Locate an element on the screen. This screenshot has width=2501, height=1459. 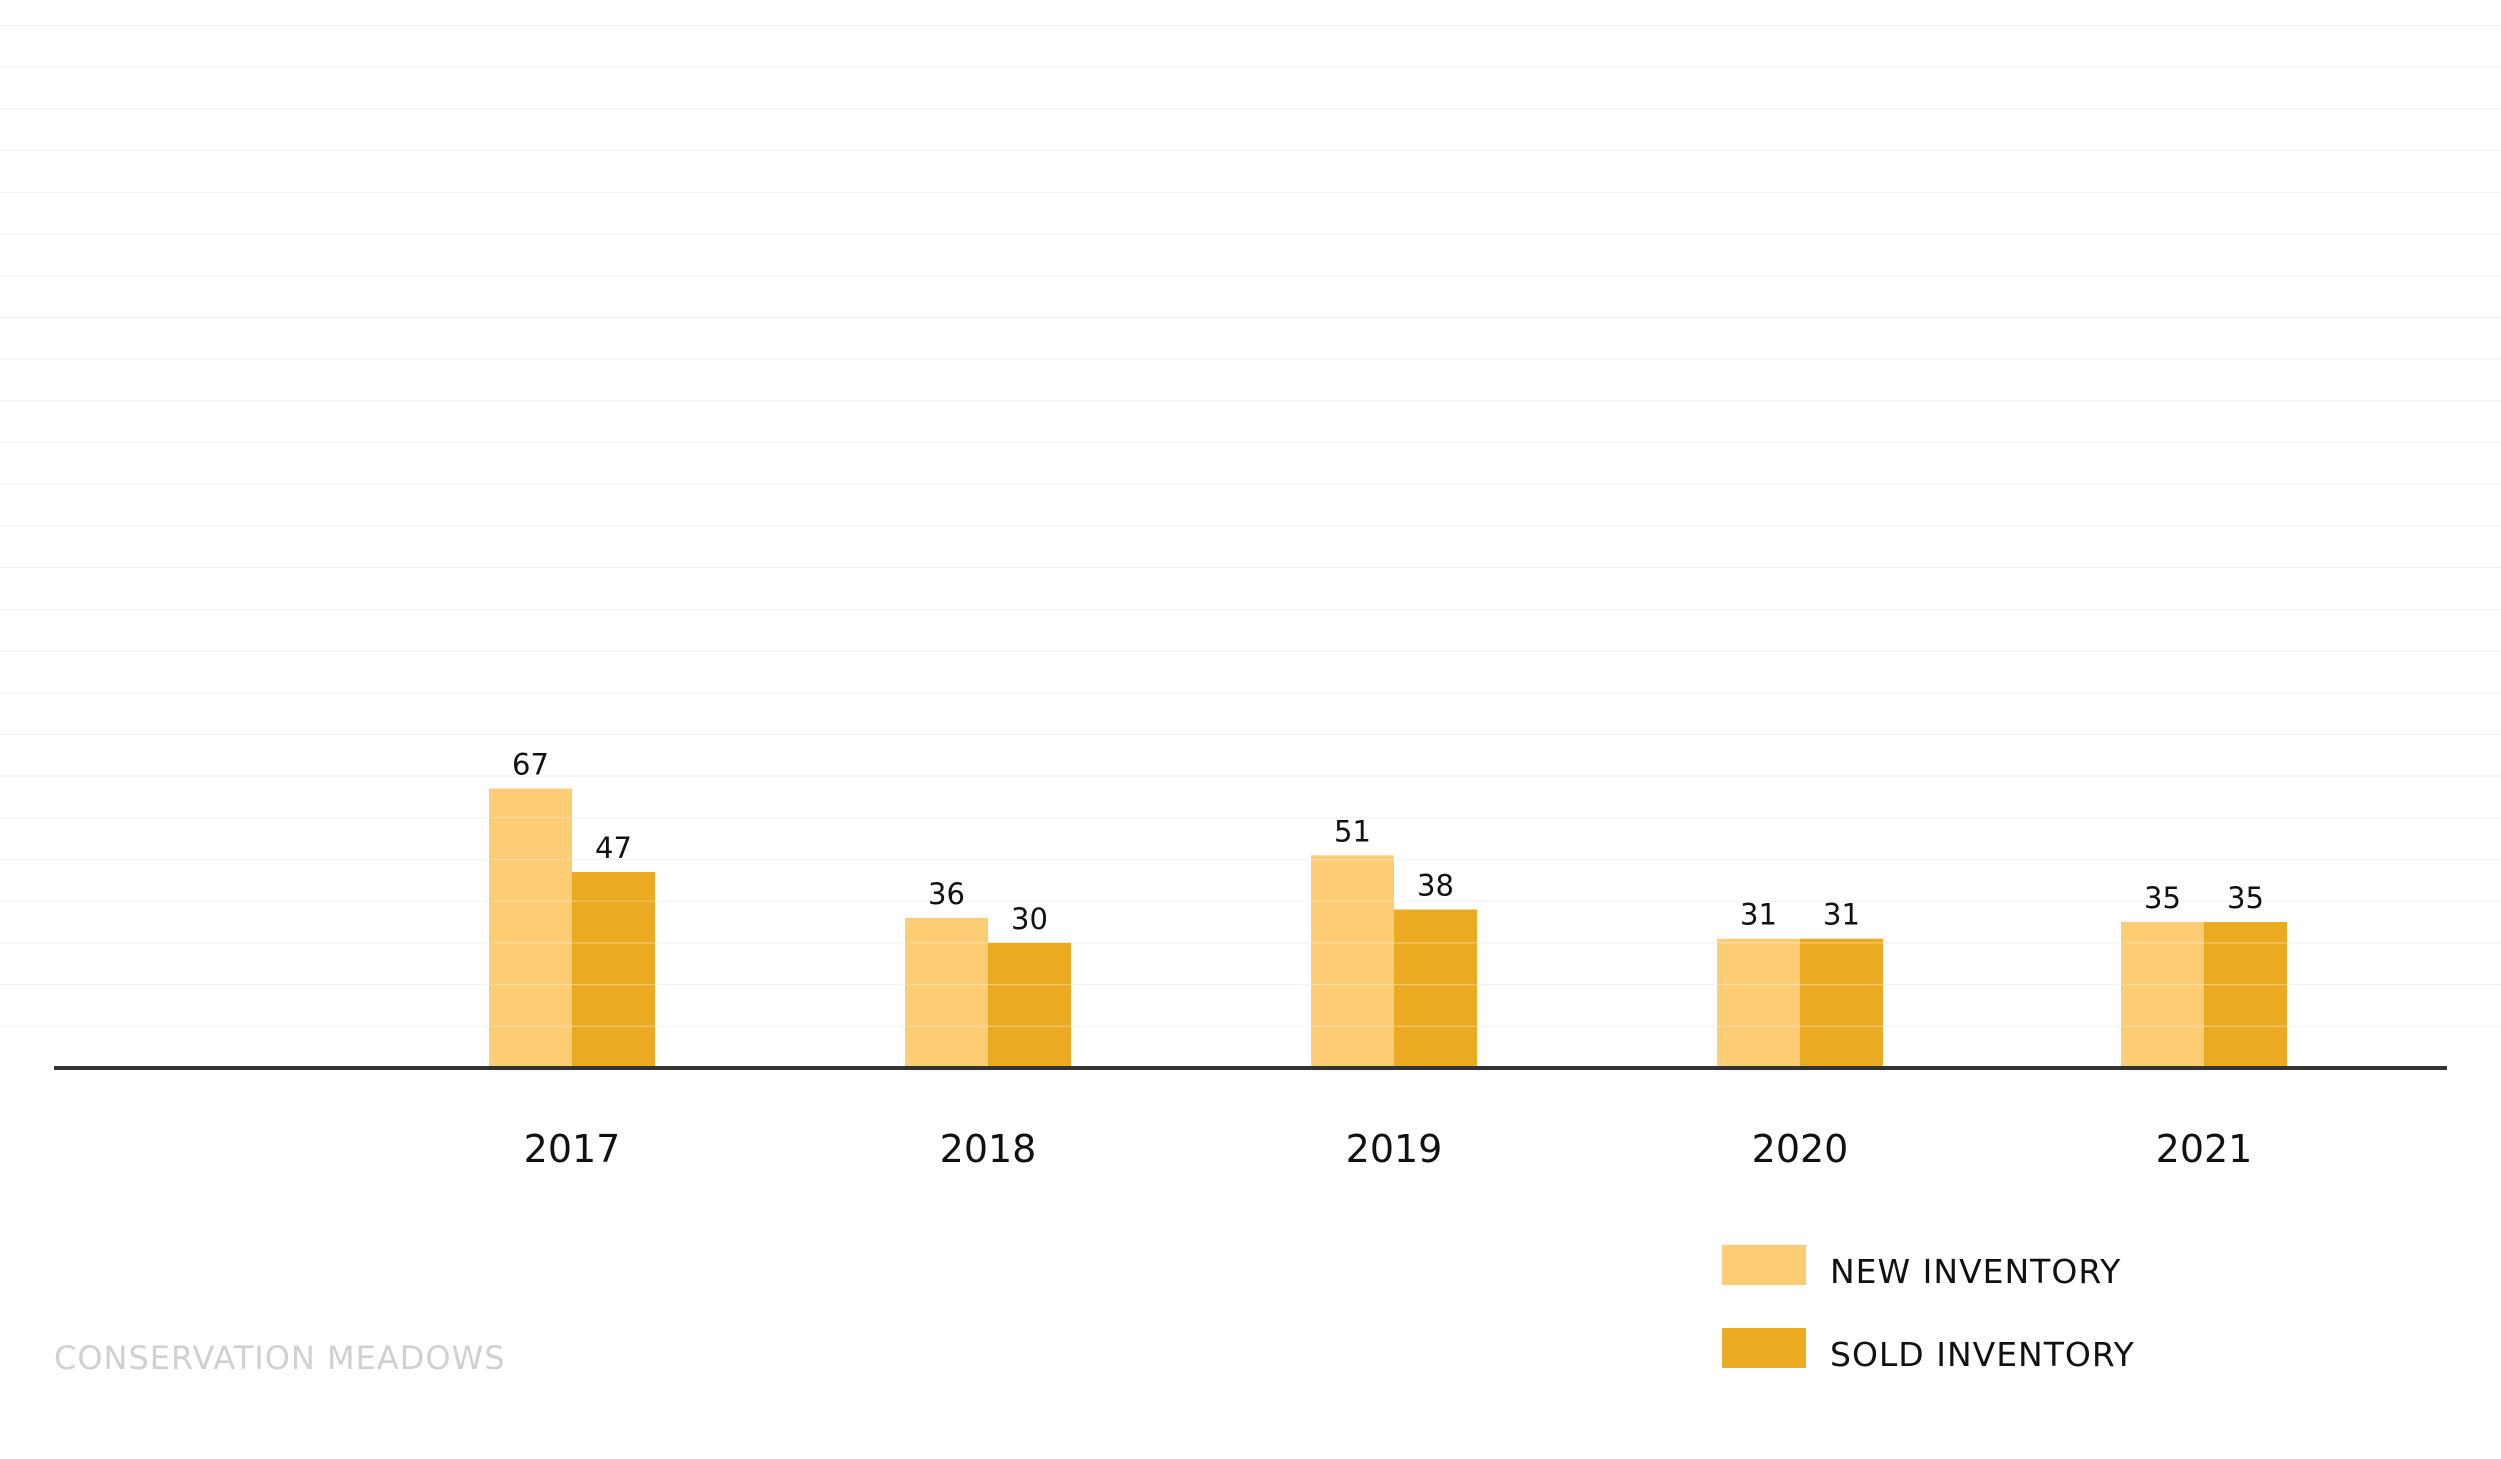
bars is located at coordinates (1388, 928).